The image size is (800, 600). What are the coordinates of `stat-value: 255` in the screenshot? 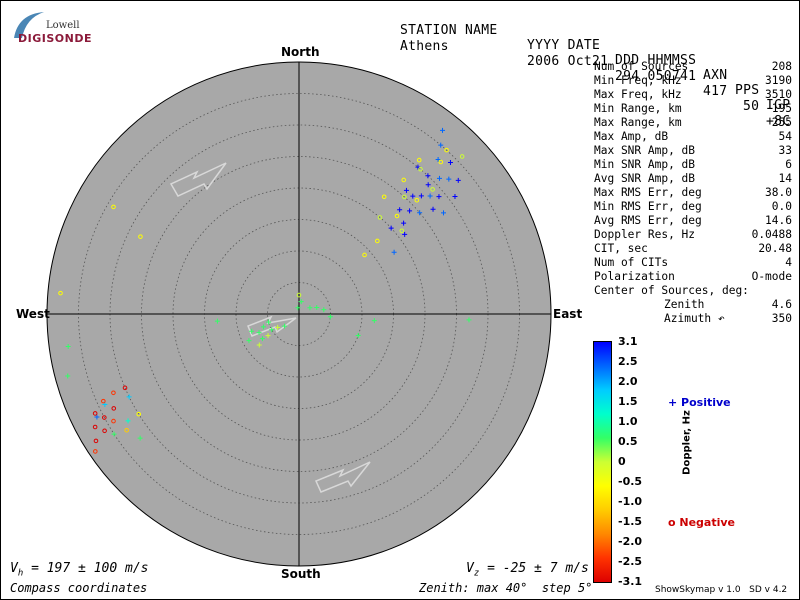 It's located at (781, 122).